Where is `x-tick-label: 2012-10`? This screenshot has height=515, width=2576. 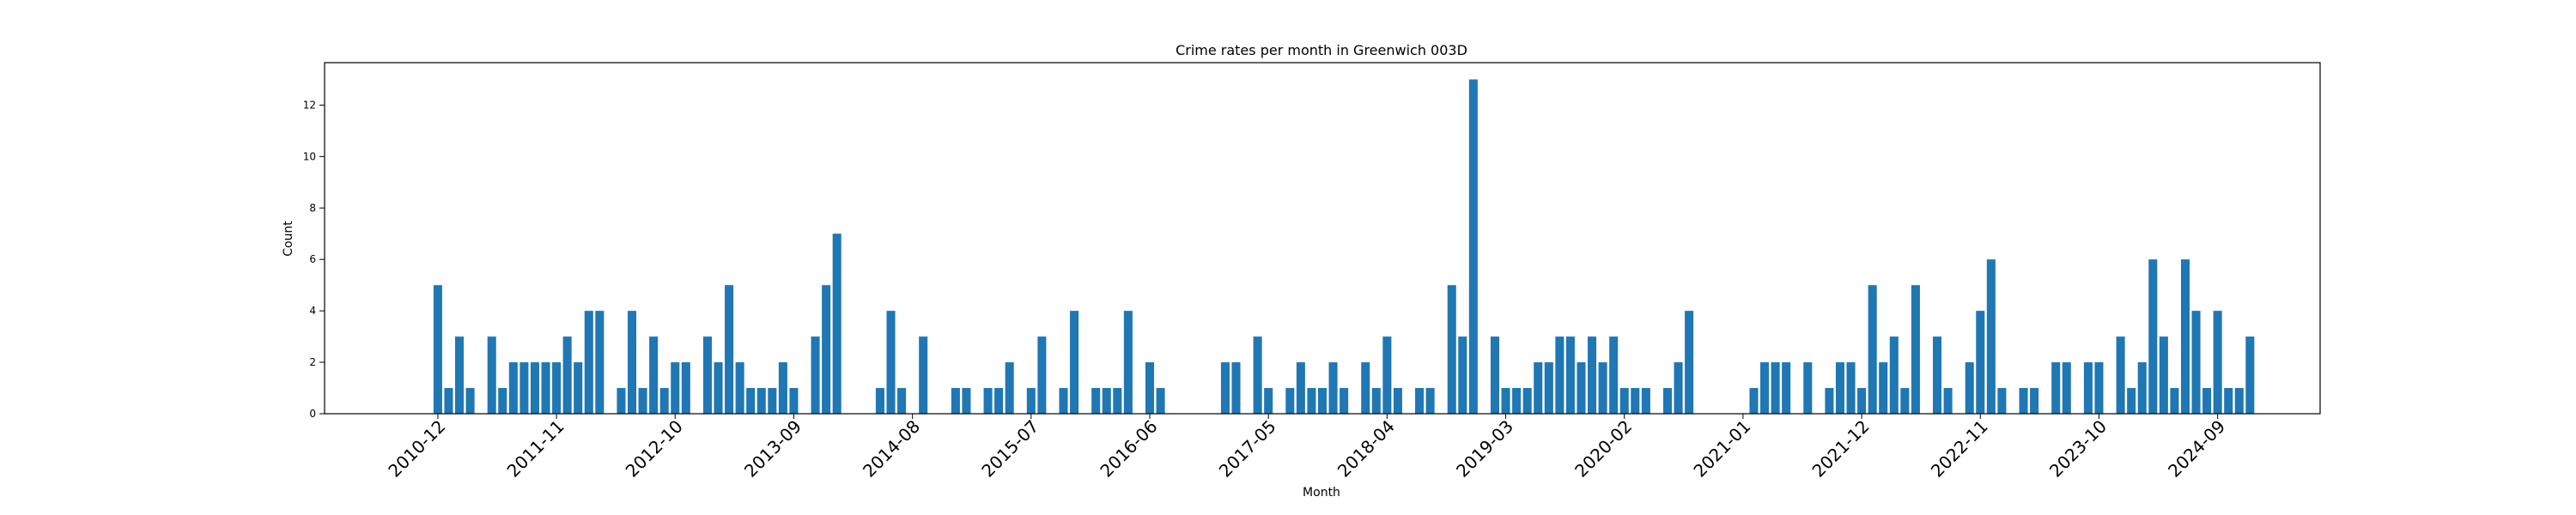 x-tick-label: 2012-10 is located at coordinates (654, 449).